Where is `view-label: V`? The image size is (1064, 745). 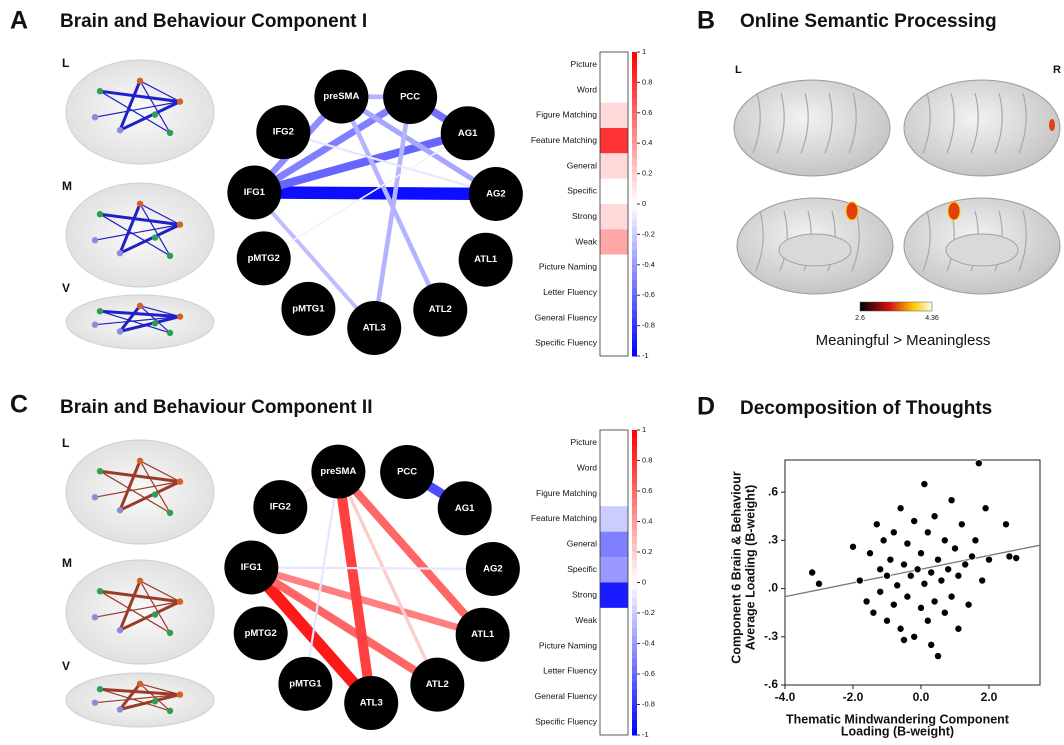
view-label: V is located at coordinates (66, 666).